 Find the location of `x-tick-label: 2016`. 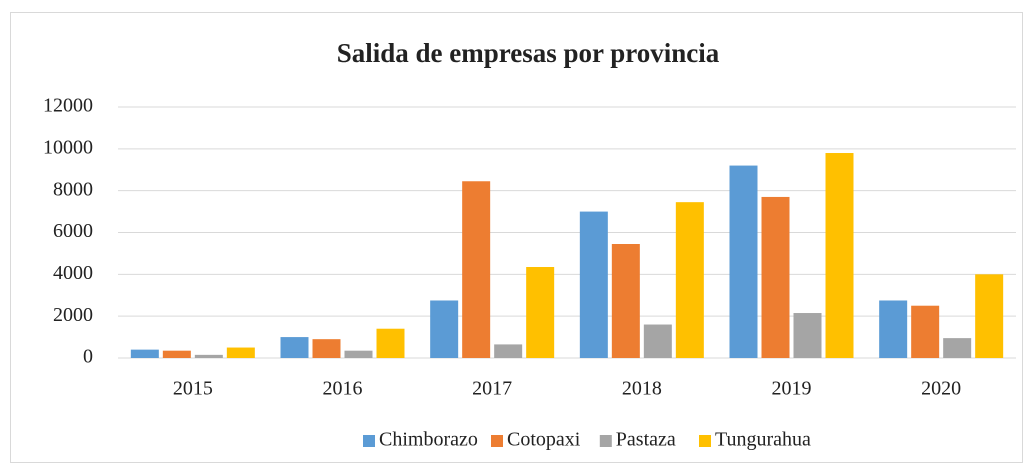

x-tick-label: 2016 is located at coordinates (343, 389).